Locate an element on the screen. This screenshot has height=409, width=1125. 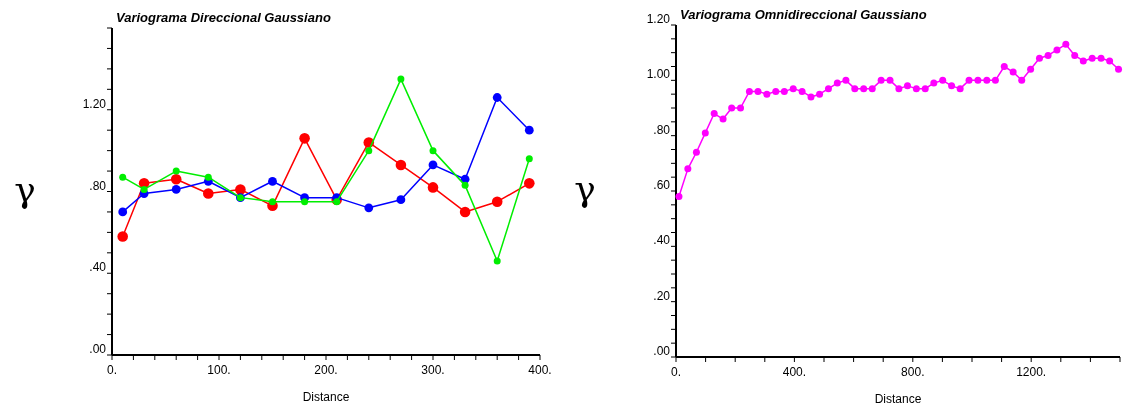
y-tick-label: .20 is located at coordinates (662, 295).